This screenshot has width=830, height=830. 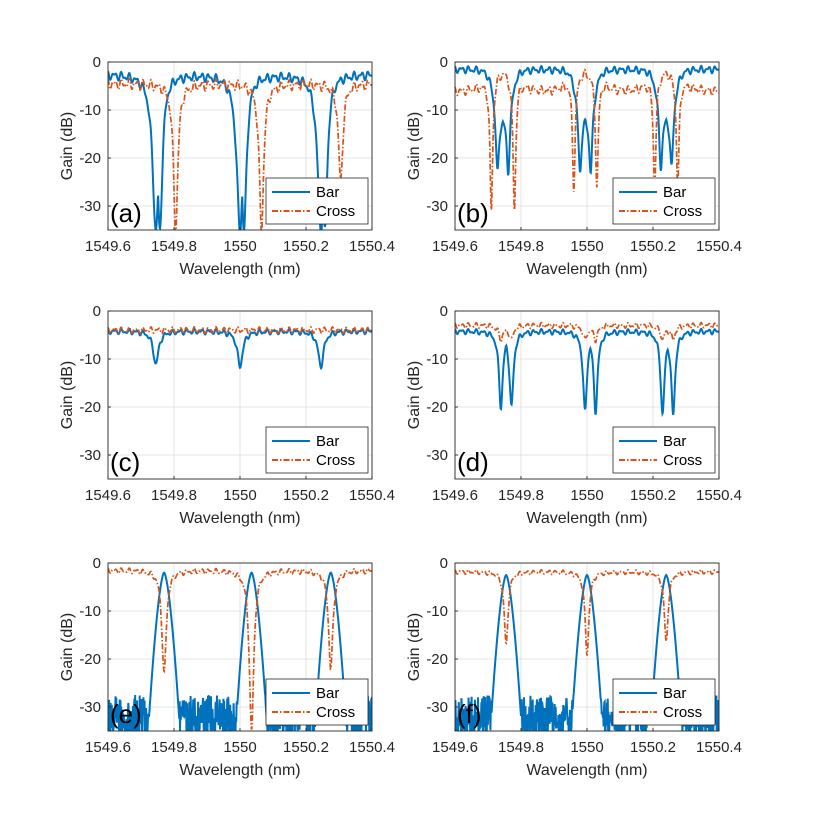 I want to click on panel-label: (f), so click(x=469, y=714).